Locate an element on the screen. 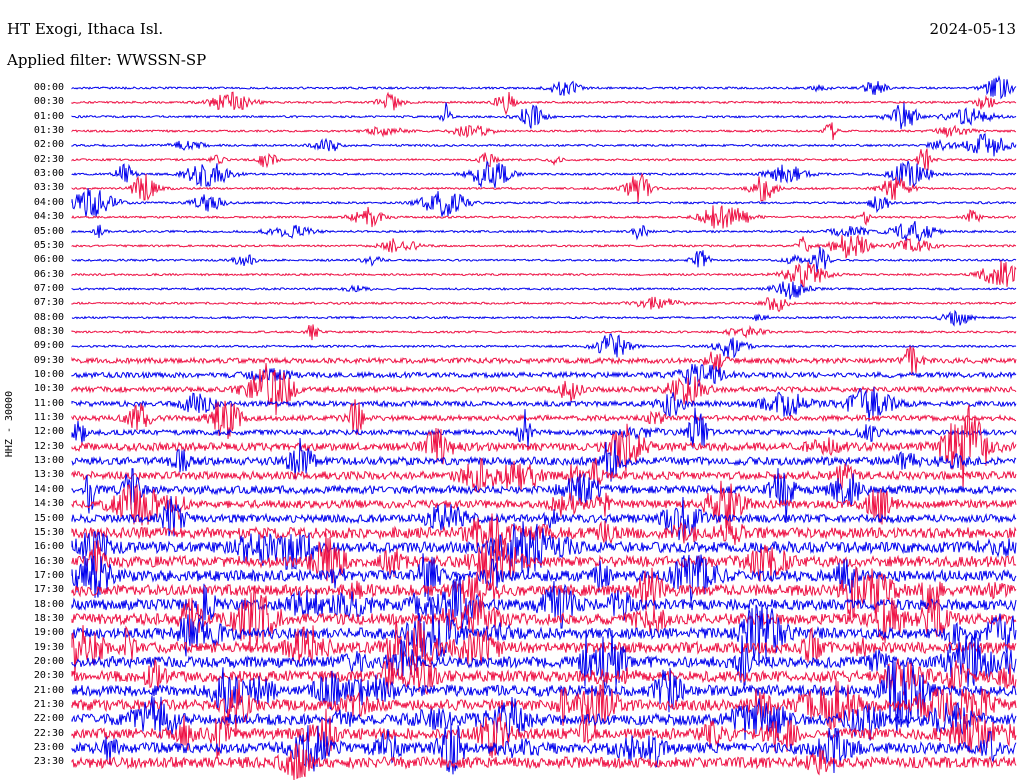  time-label-1730: 17:30 is located at coordinates (48, 590).